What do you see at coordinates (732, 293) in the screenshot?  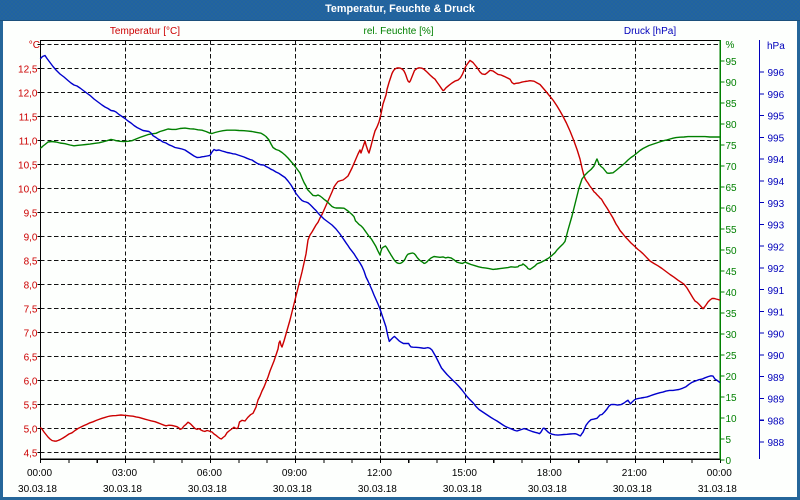 I see `svg-text: 40` at bounding box center [732, 293].